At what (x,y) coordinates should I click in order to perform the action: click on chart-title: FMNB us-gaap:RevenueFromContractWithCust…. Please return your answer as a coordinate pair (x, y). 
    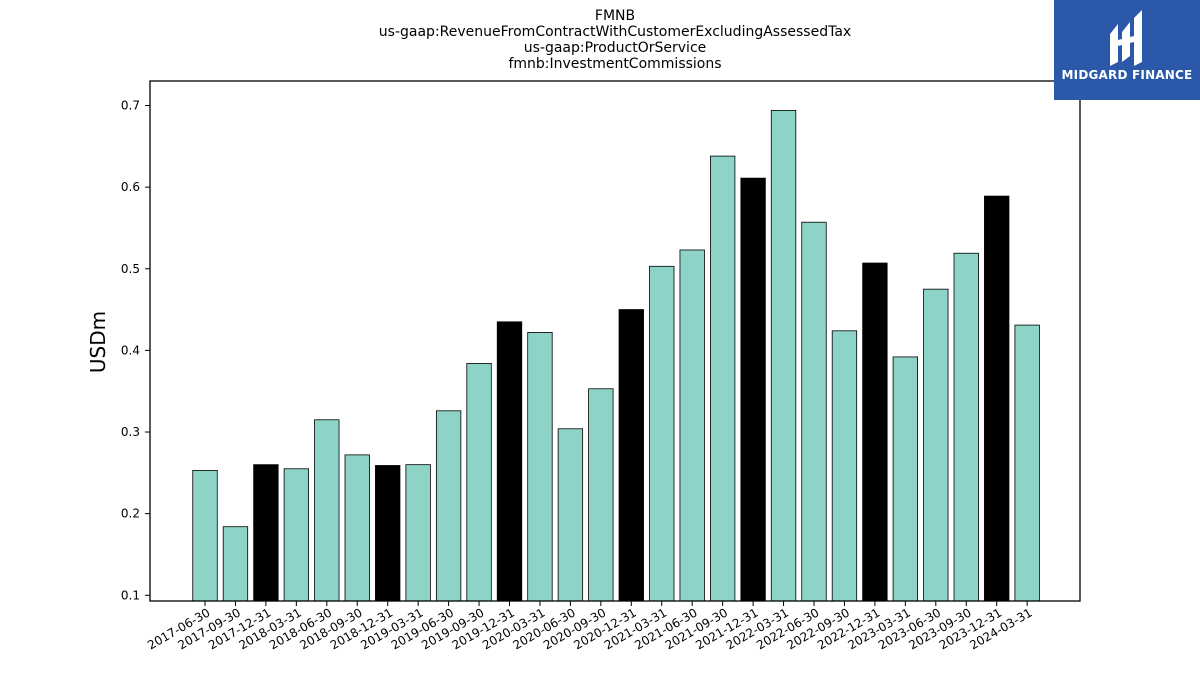
    Looking at the image, I should click on (615, 40).